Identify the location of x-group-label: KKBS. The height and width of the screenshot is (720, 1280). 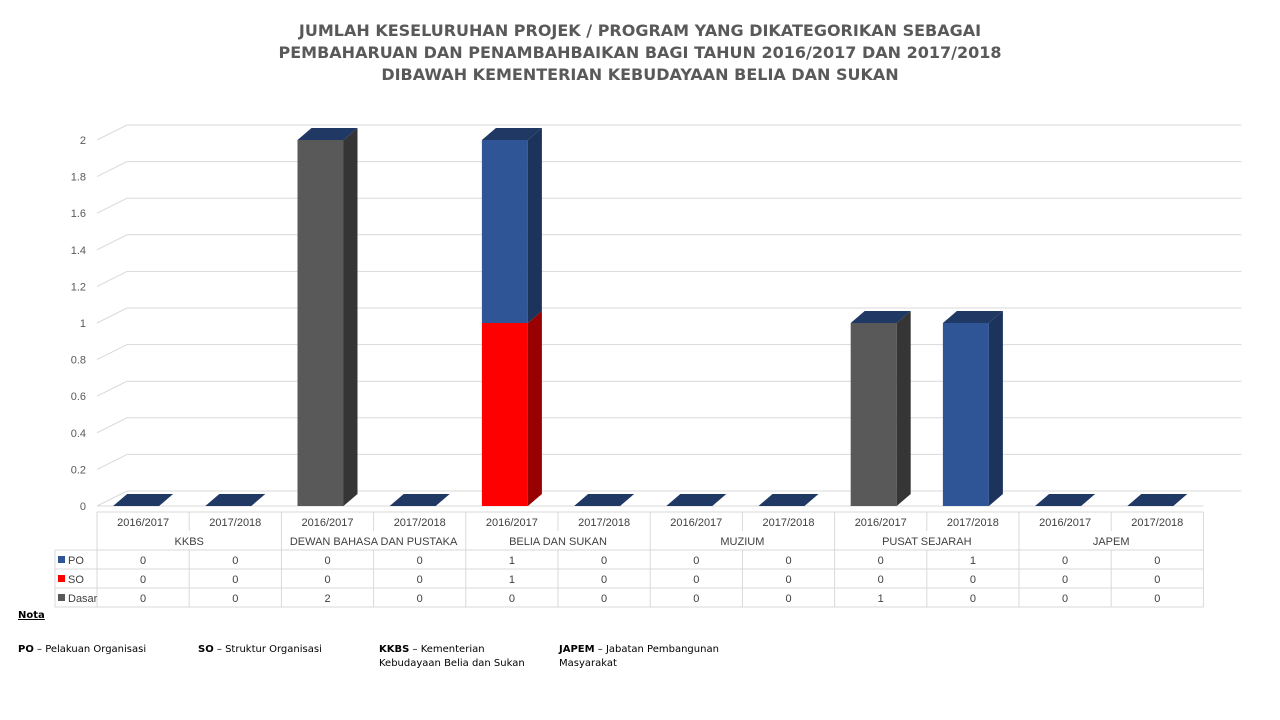
(189, 542).